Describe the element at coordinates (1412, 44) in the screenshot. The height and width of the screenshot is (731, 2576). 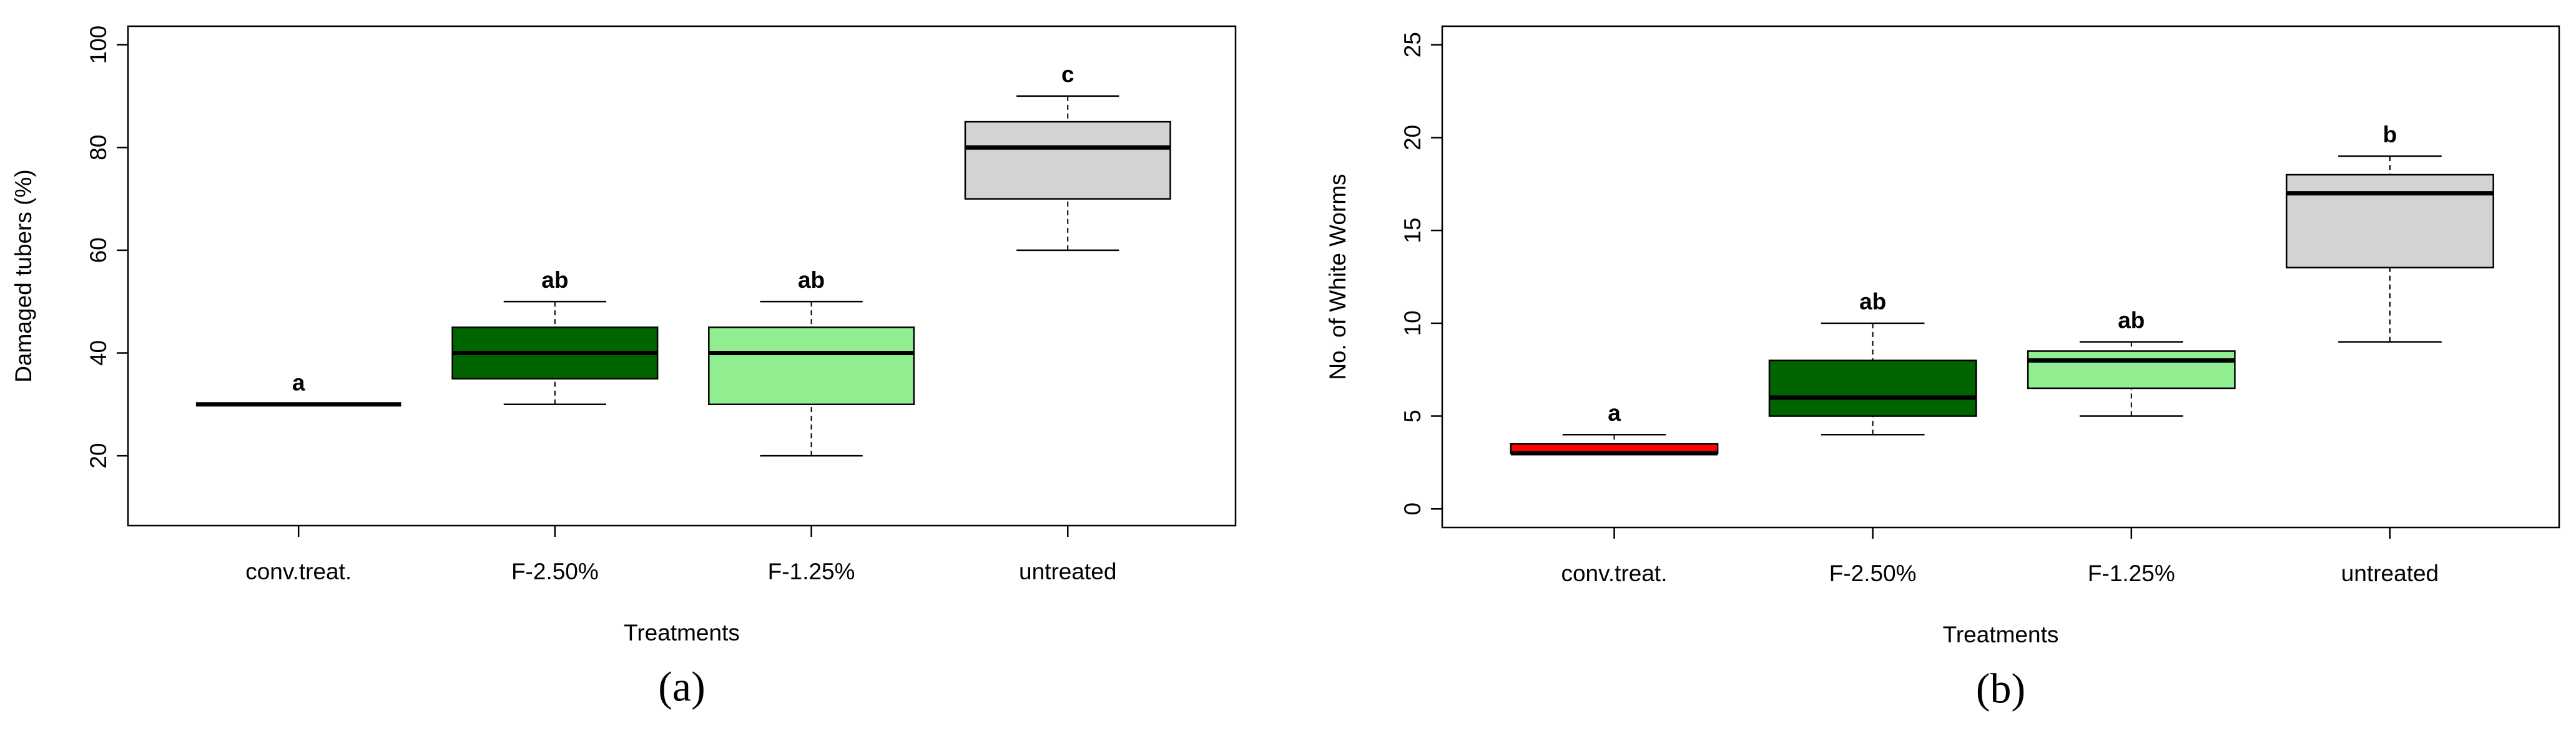
I see `y-tick-label: 25` at that location.